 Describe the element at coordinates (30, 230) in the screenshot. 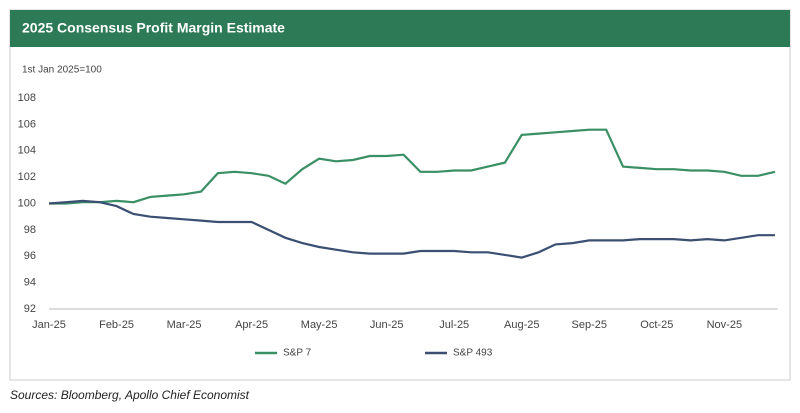

I see `y-tick-label: 98` at that location.